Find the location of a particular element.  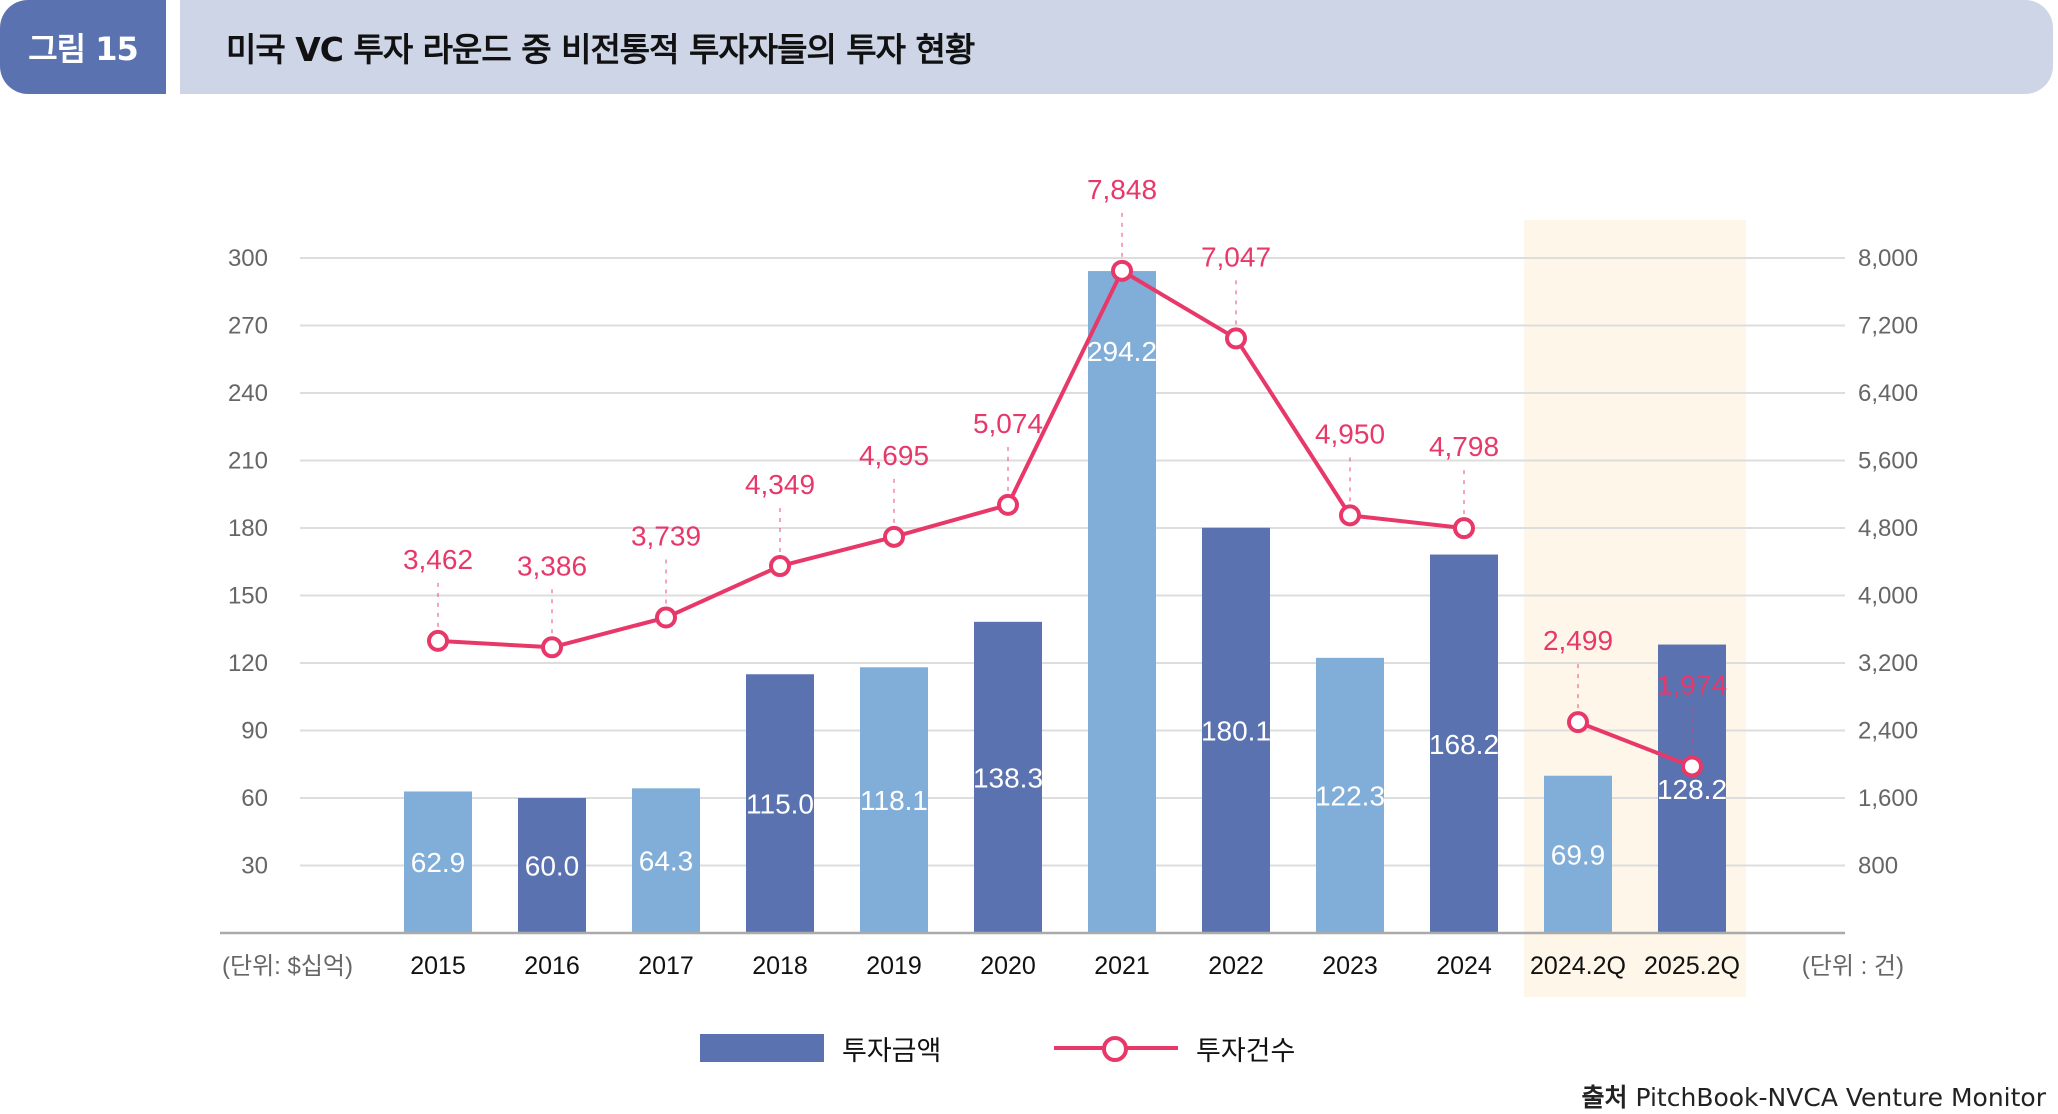

legend-item-line: 투자건수 is located at coordinates (1175, 1048).